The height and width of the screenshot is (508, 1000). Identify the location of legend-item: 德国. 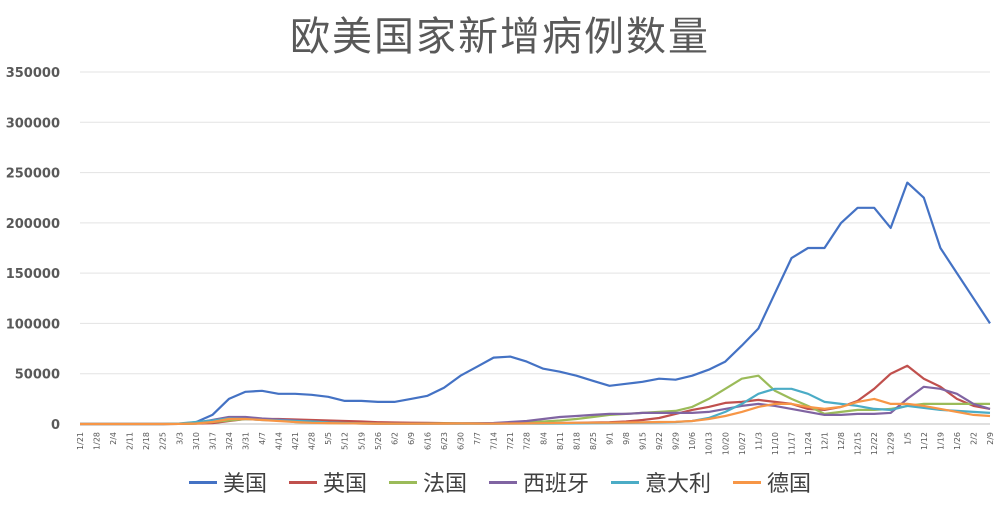
(772, 482).